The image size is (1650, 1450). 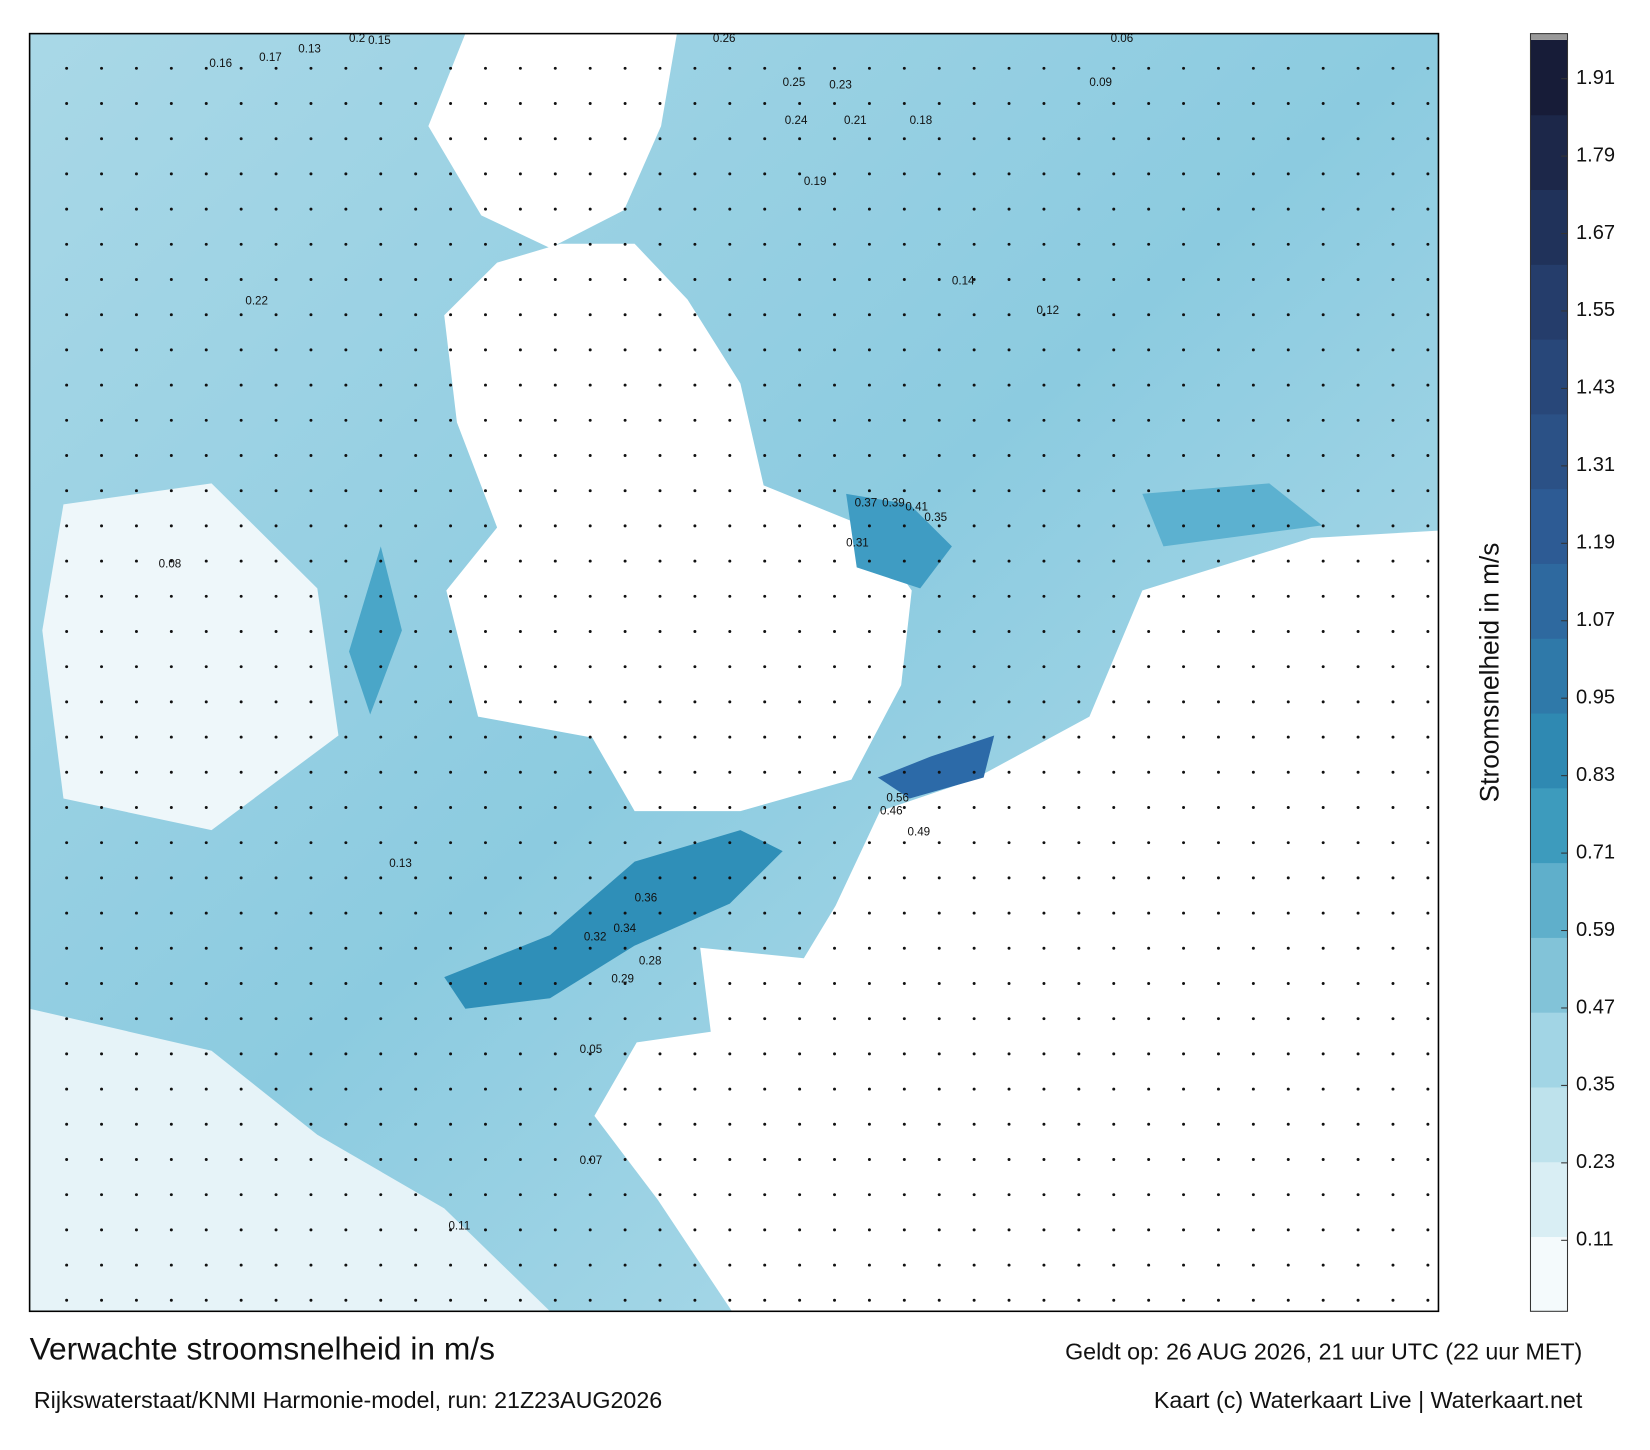 What do you see at coordinates (379, 41) in the screenshot?
I see `speed-label: 0.15` at bounding box center [379, 41].